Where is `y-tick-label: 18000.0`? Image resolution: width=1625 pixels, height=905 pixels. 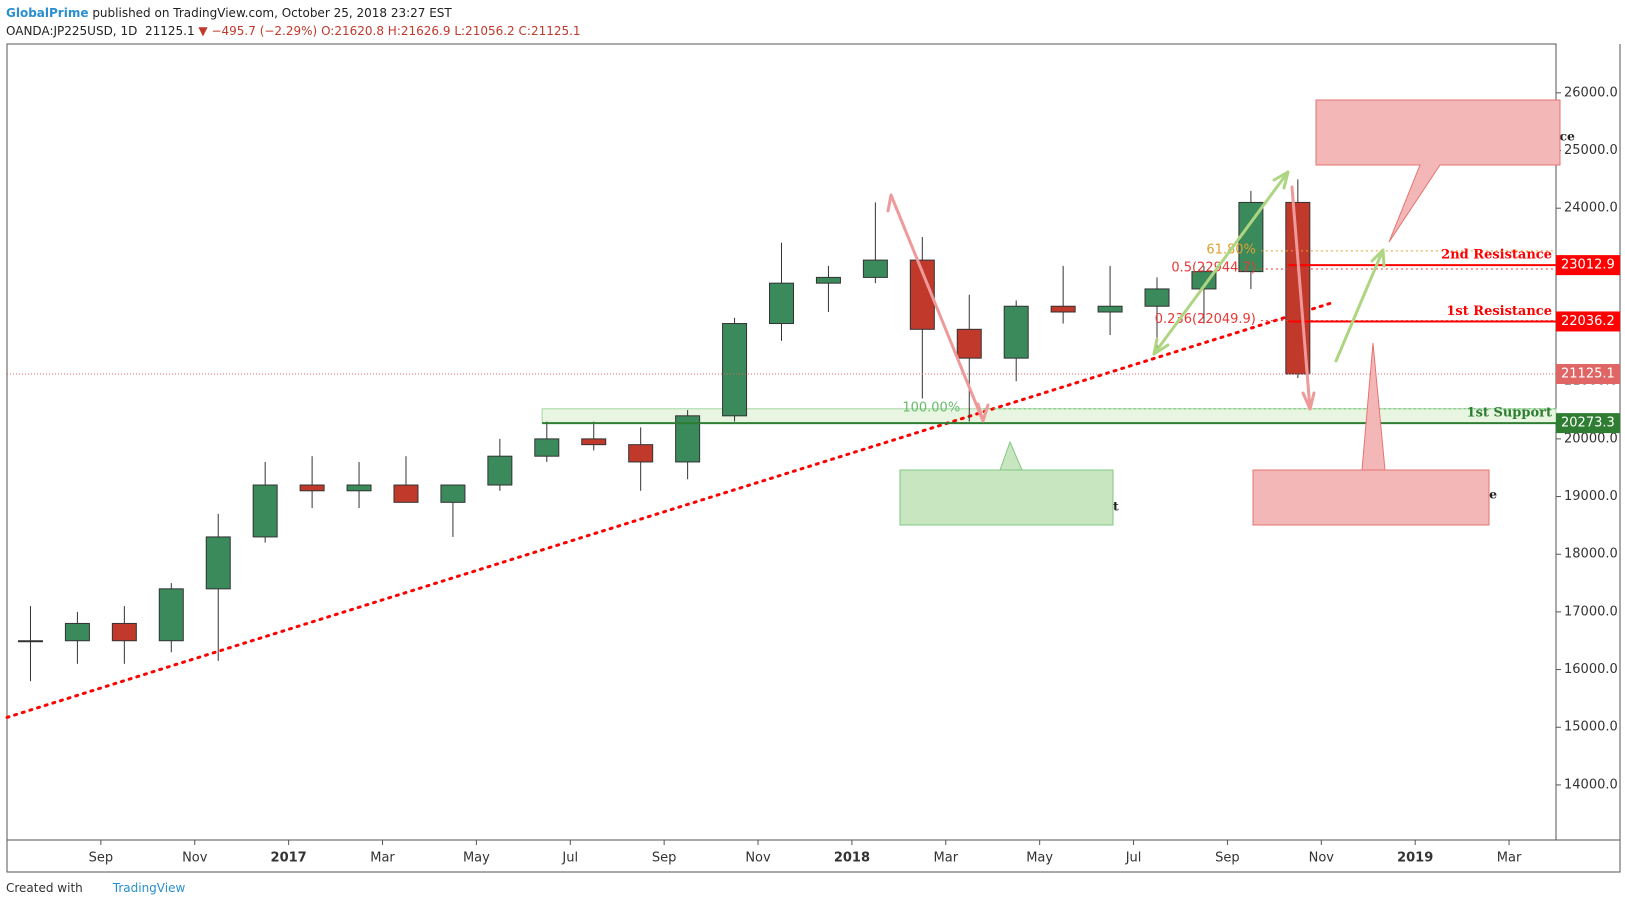 y-tick-label: 18000.0 is located at coordinates (1591, 554).